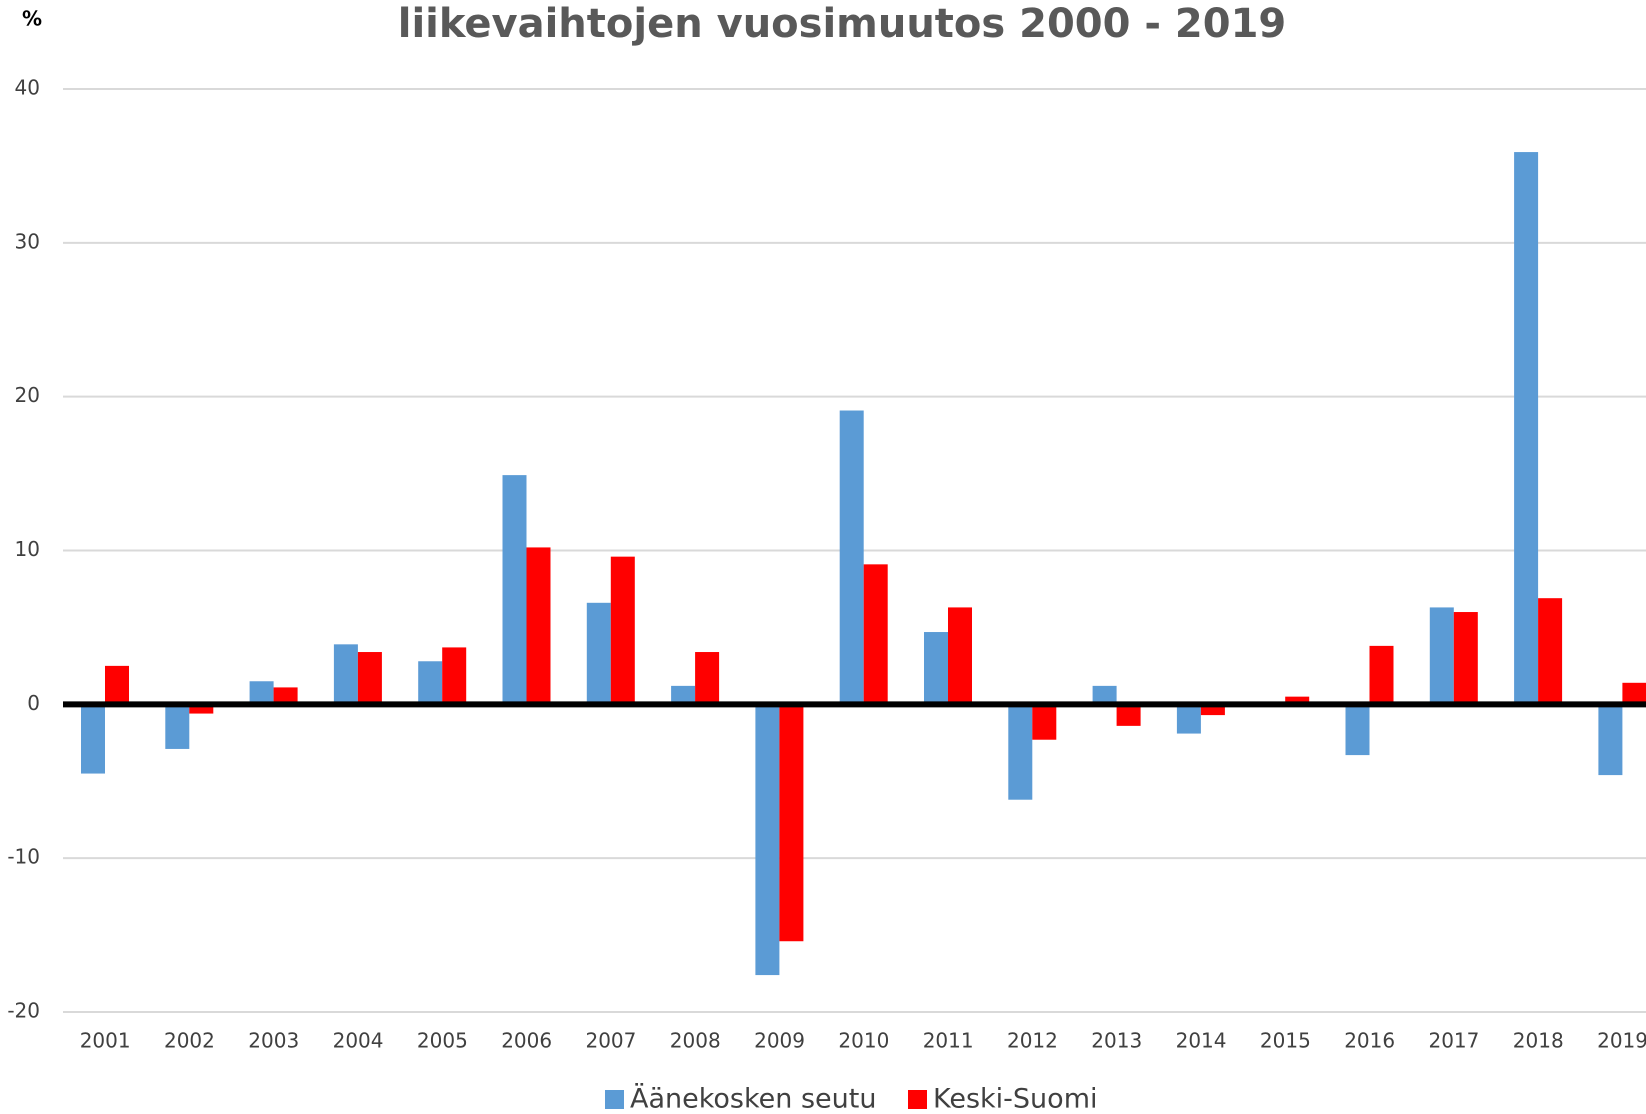 The height and width of the screenshot is (1114, 1646). Describe the element at coordinates (1015, 1099) in the screenshot. I see `legend-label: Keski-Suomi` at that location.